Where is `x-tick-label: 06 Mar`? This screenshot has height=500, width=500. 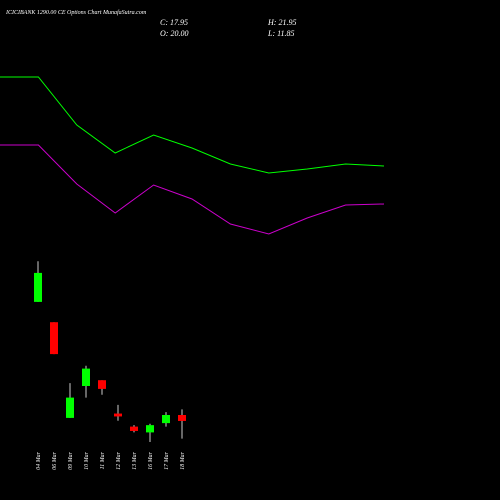 x-tick-label: 06 Mar is located at coordinates (55, 460).